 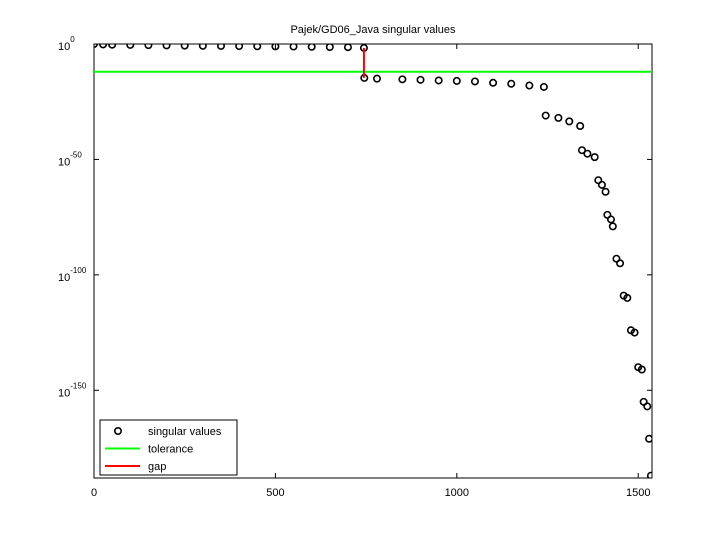 I want to click on legend-label: singular values, so click(x=185, y=432).